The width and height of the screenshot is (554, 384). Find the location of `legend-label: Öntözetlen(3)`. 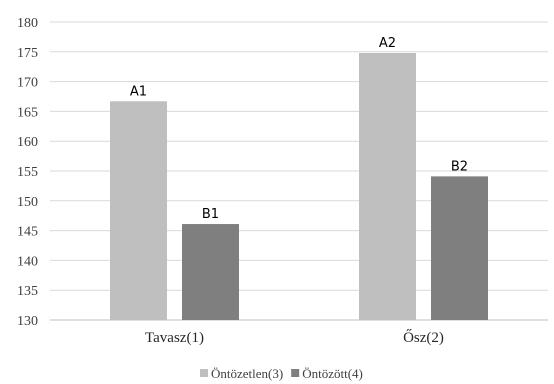

legend-label: Öntözetlen(3) is located at coordinates (247, 373).